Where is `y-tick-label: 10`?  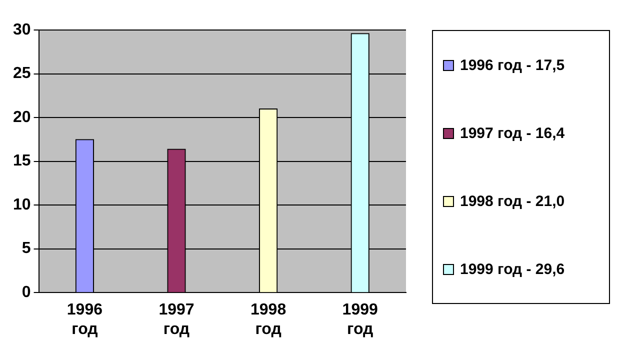
y-tick-label: 10 is located at coordinates (22, 205).